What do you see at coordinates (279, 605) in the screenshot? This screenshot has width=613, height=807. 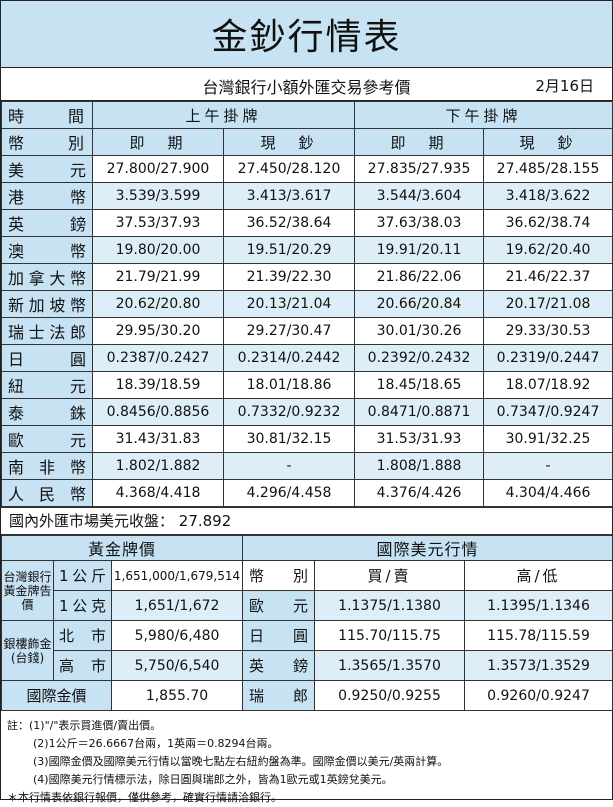 I see `usd-currency: 歐元` at bounding box center [279, 605].